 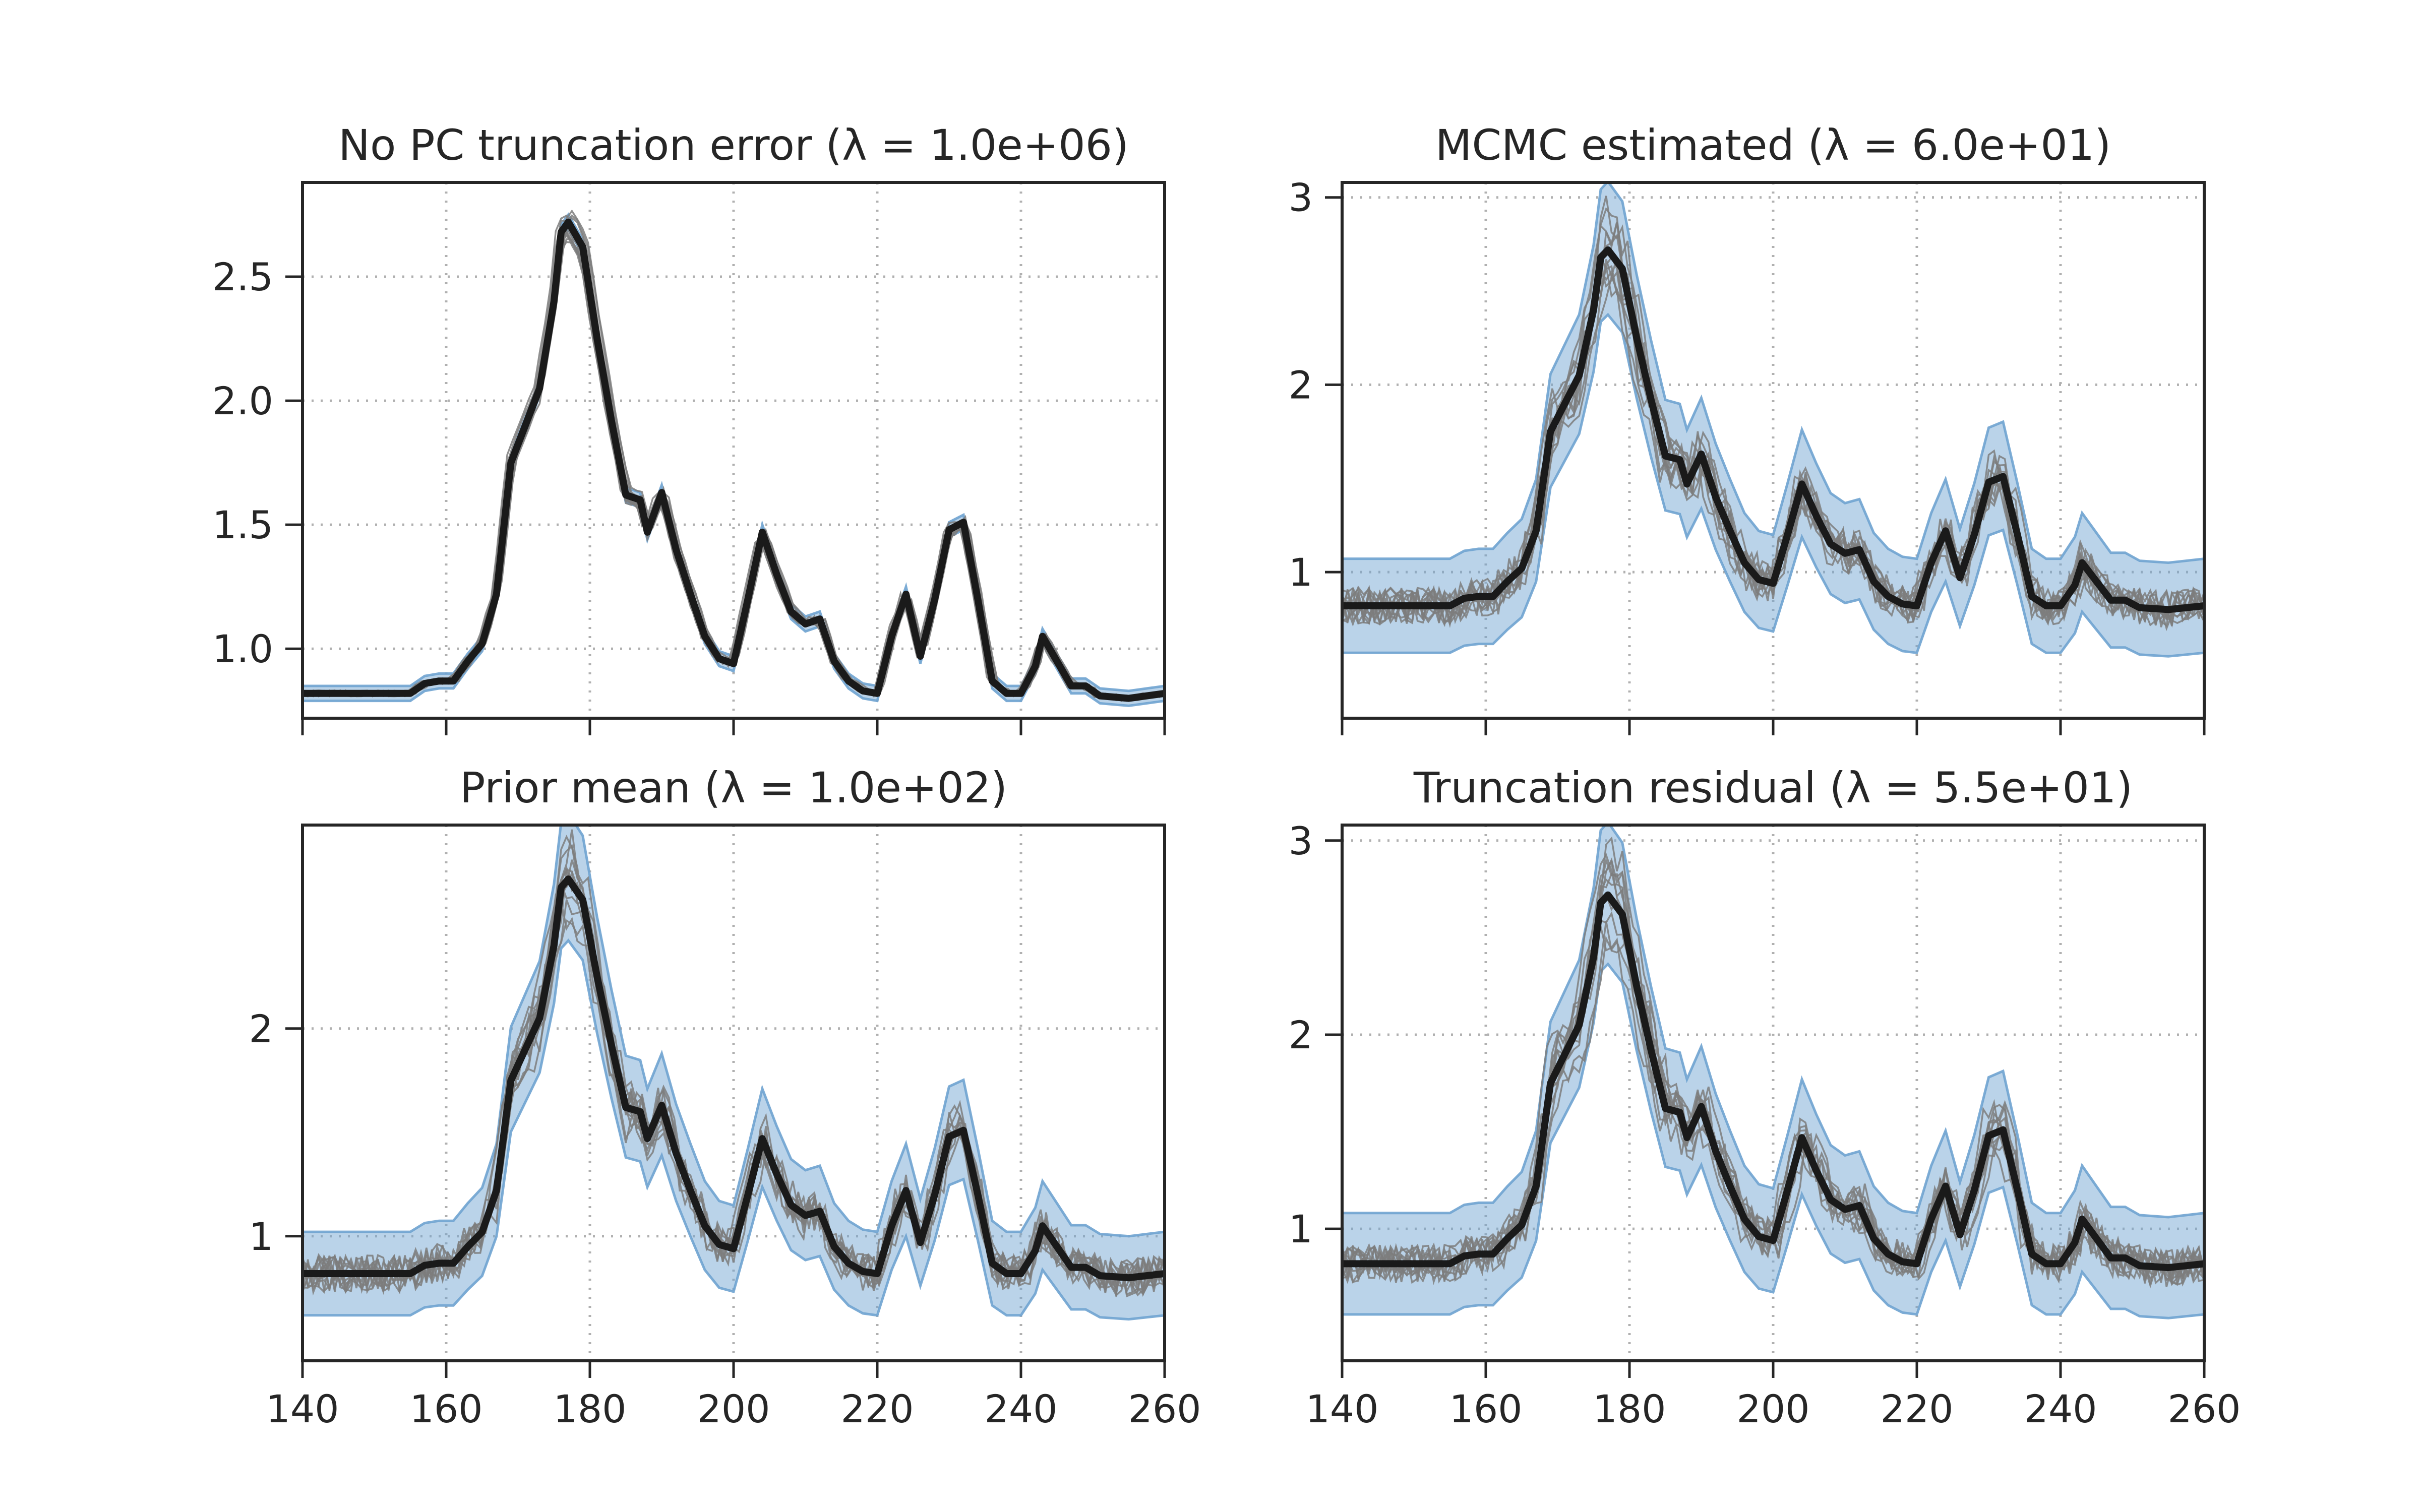 I want to click on panel-title: MCMC estimated (λ = 6.0e+01), so click(x=1773, y=145).